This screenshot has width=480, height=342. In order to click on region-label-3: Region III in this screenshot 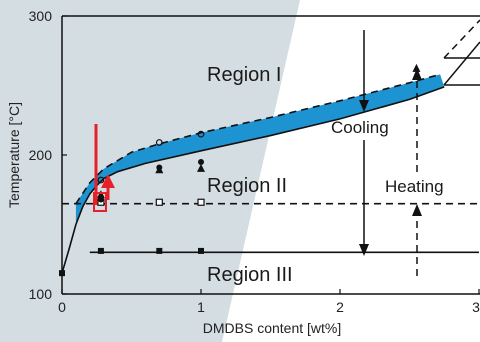, I will do `click(250, 275)`.